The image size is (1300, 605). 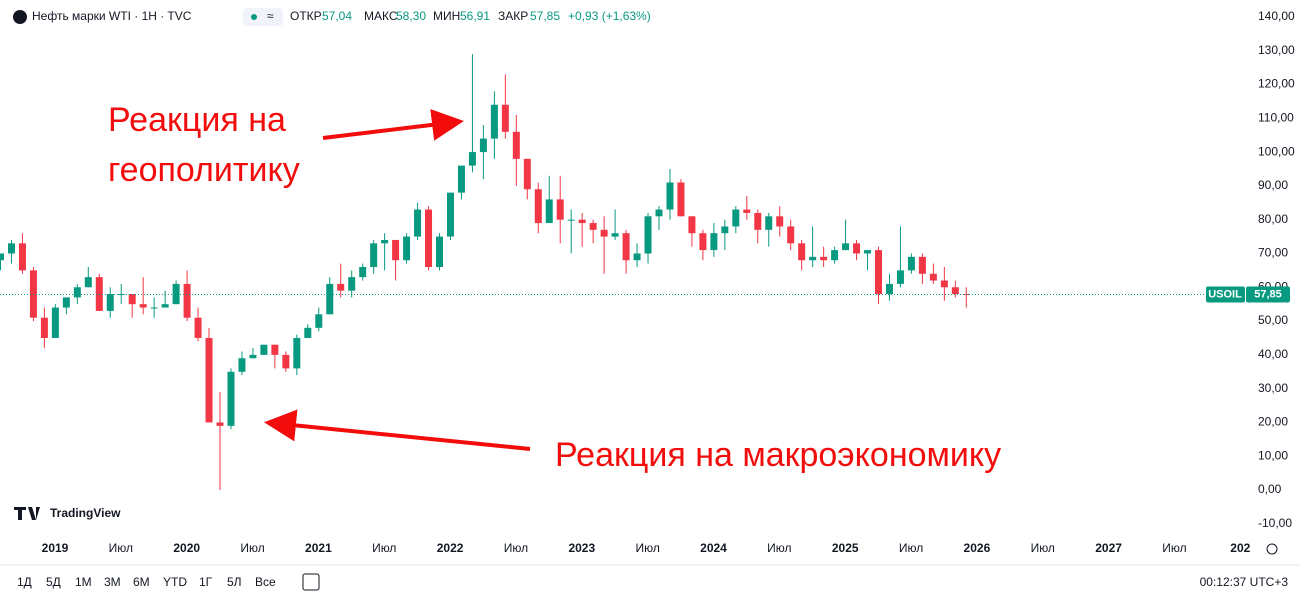 What do you see at coordinates (1273, 185) in the screenshot?
I see `y-tick-label: 90,00` at bounding box center [1273, 185].